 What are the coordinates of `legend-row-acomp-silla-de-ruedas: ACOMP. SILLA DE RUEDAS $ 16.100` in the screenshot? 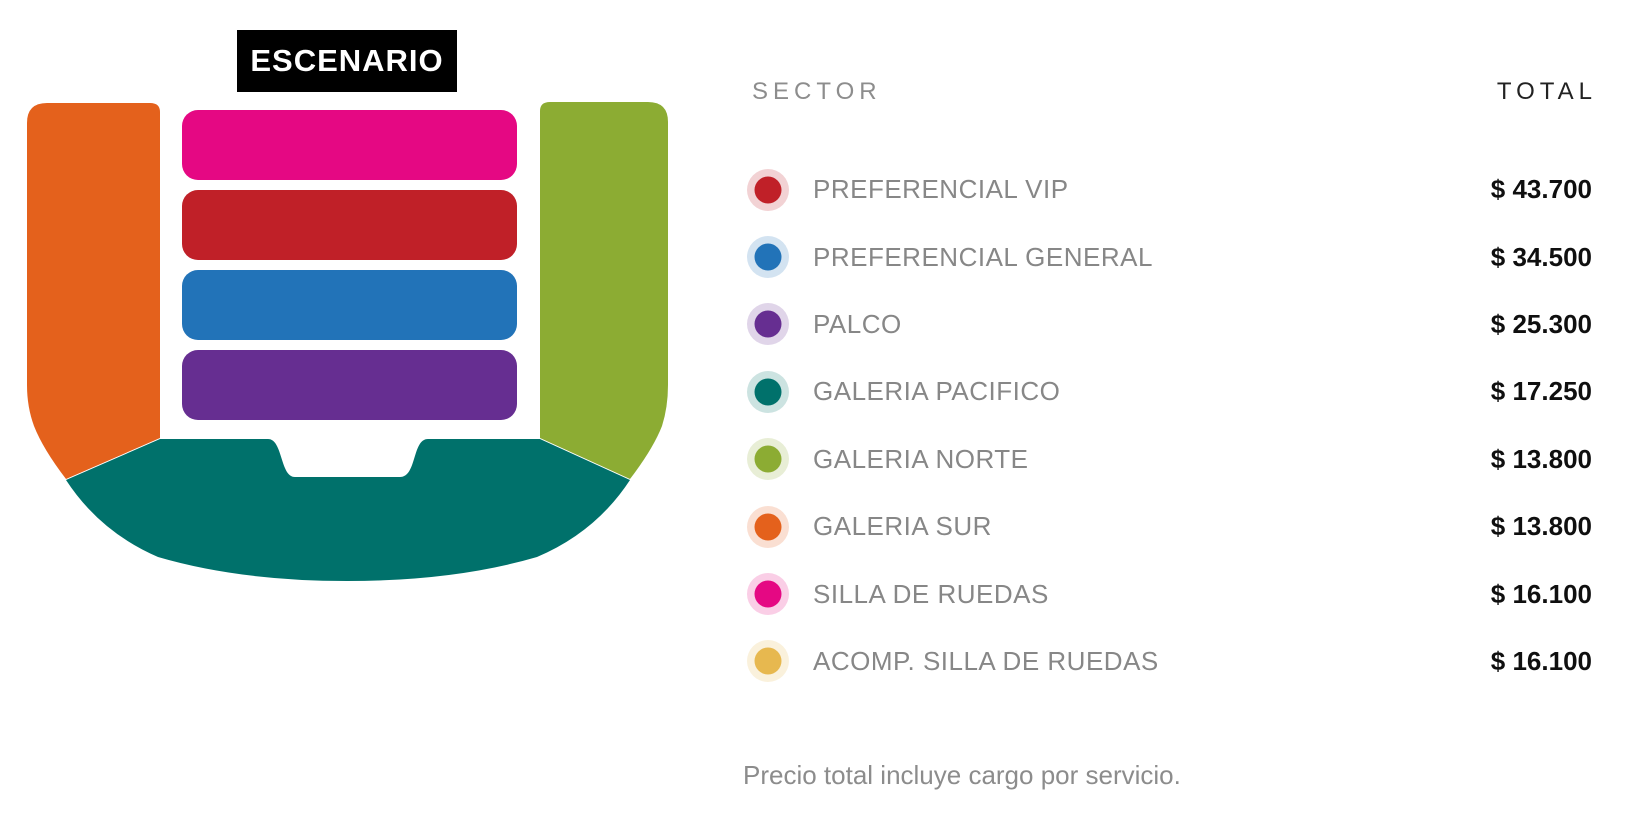 It's located at (1169, 661).